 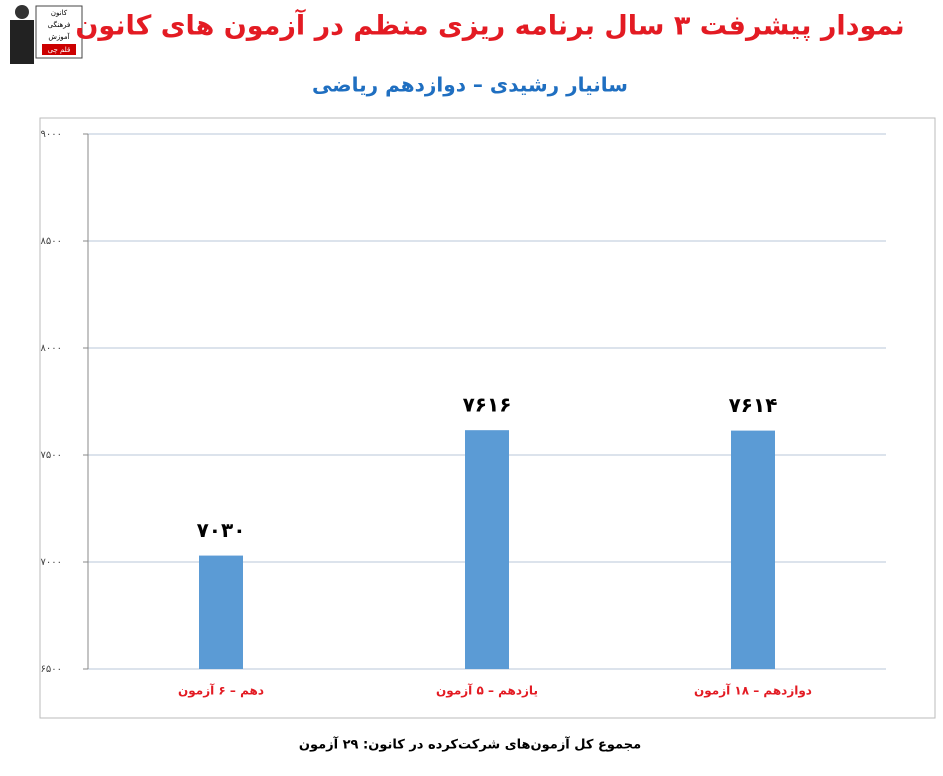 I want to click on value-label: ۷۶۱۶, so click(x=487, y=405).